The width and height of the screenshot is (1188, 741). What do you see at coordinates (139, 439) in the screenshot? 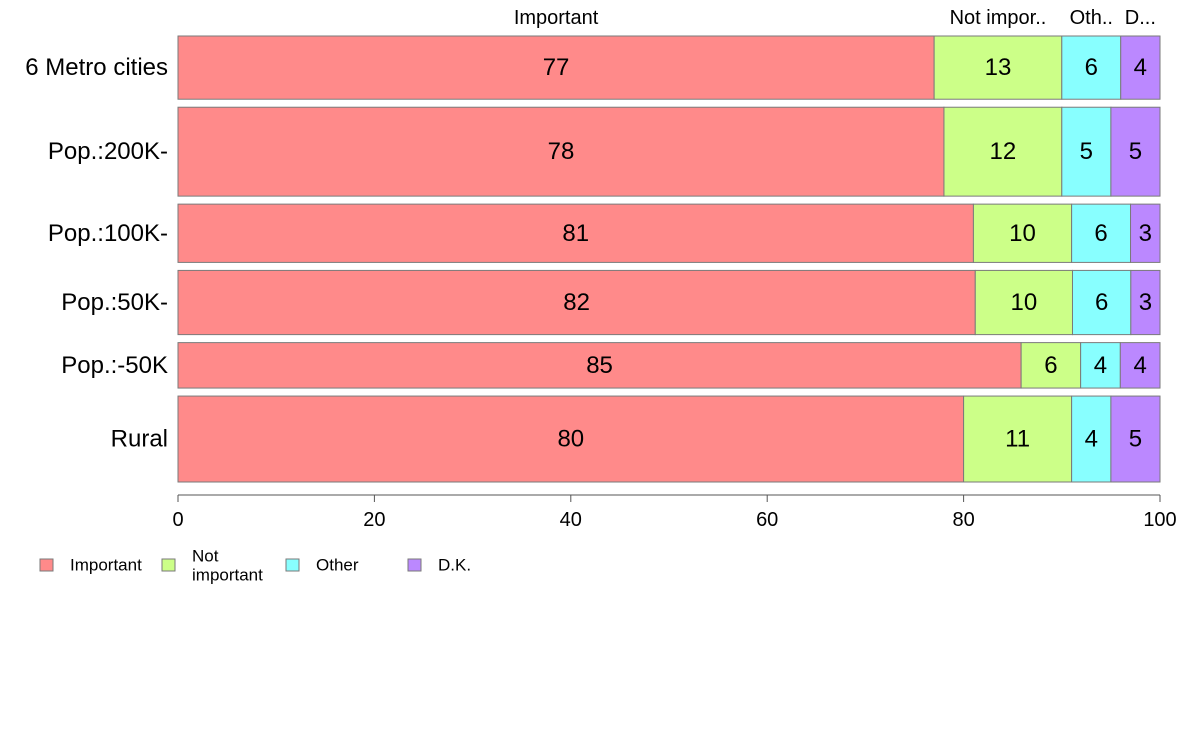
I see `category-label: Rural` at bounding box center [139, 439].